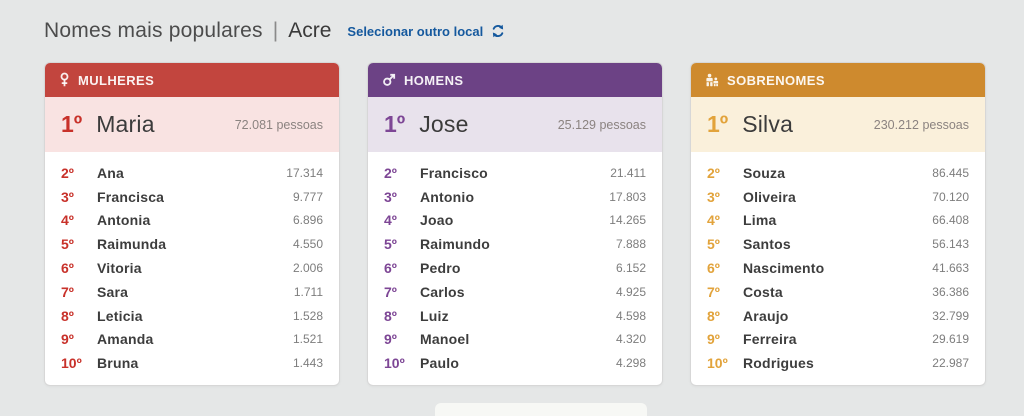  Describe the element at coordinates (950, 363) in the screenshot. I see `count: 22.987` at that location.